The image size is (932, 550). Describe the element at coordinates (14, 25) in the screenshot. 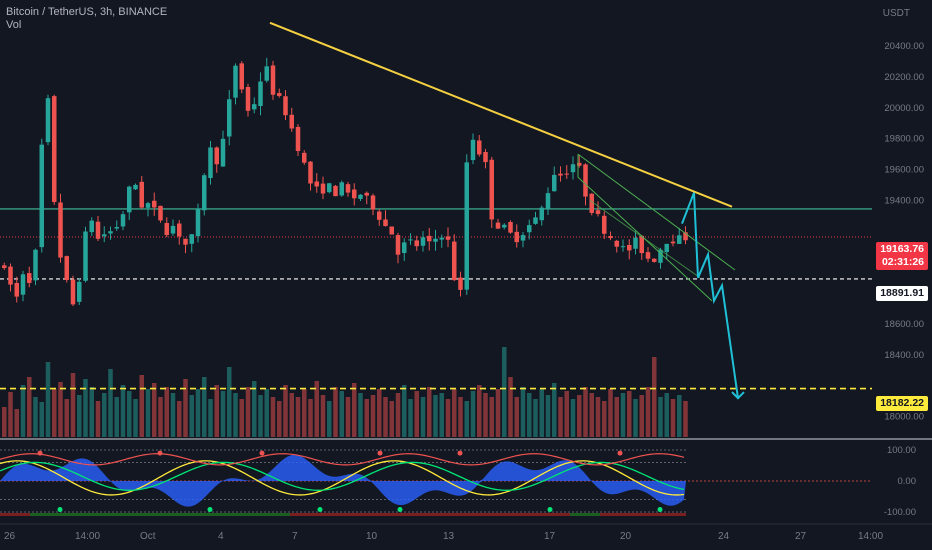

I see `volume-label: Vol` at that location.